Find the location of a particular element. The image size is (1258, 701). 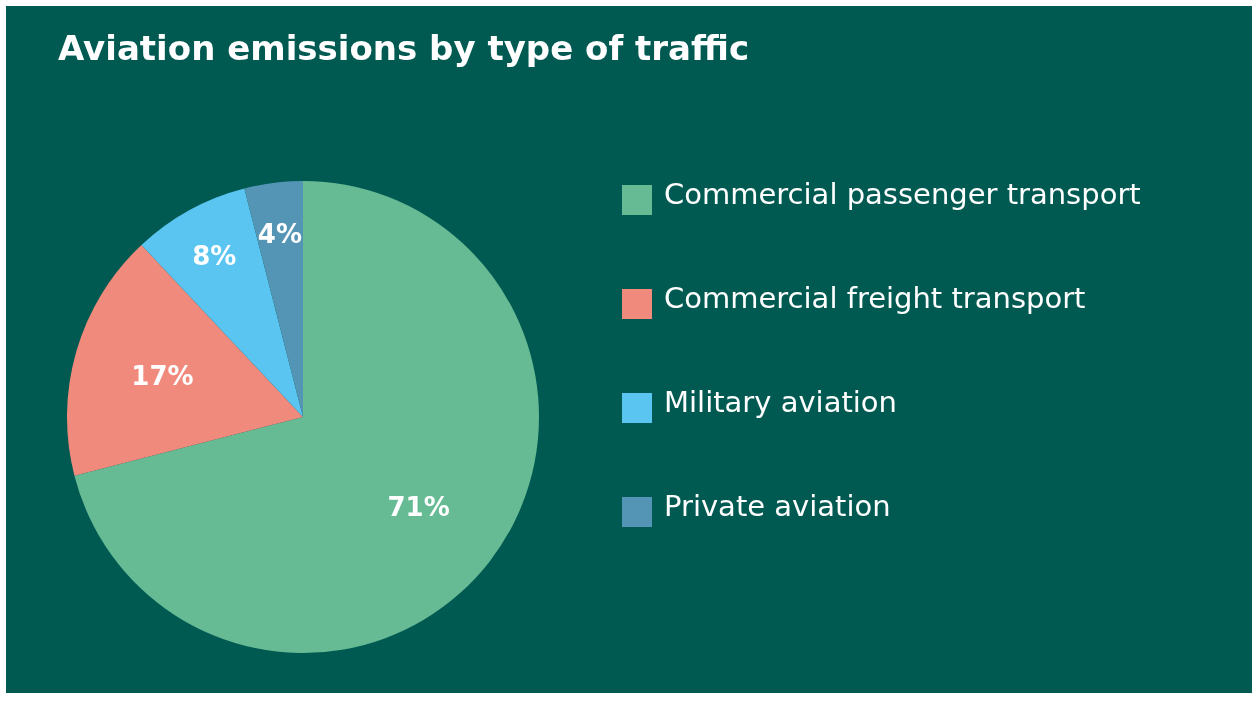

data-label: 71% is located at coordinates (418, 506).